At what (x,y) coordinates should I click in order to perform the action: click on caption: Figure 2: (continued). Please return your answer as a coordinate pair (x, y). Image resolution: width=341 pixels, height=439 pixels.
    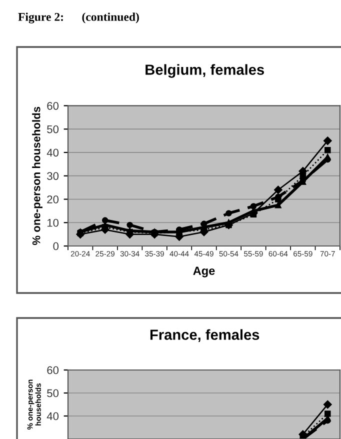
    Looking at the image, I should click on (78, 18).